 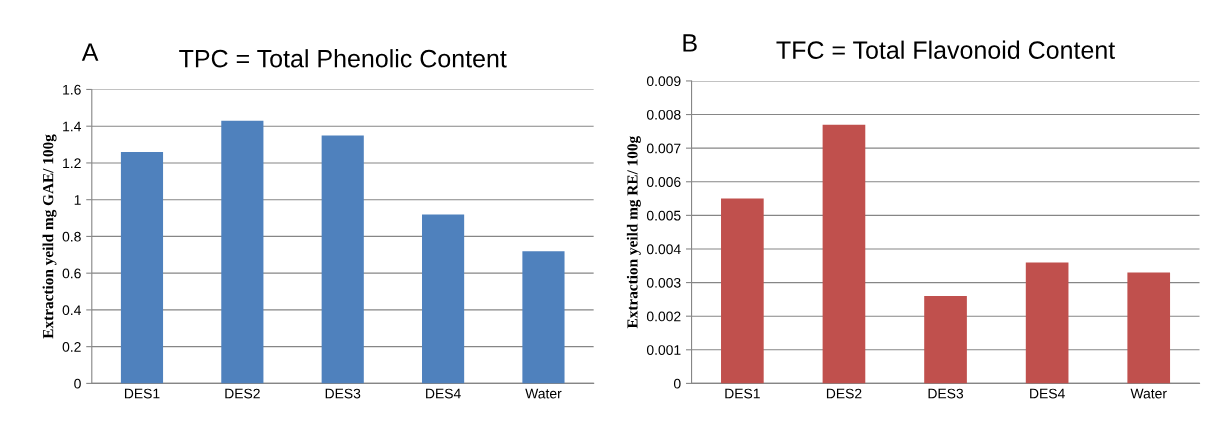 What do you see at coordinates (633, 232) in the screenshot?
I see `y-axis-title: Extraction yeild mg RE/ 100g` at bounding box center [633, 232].